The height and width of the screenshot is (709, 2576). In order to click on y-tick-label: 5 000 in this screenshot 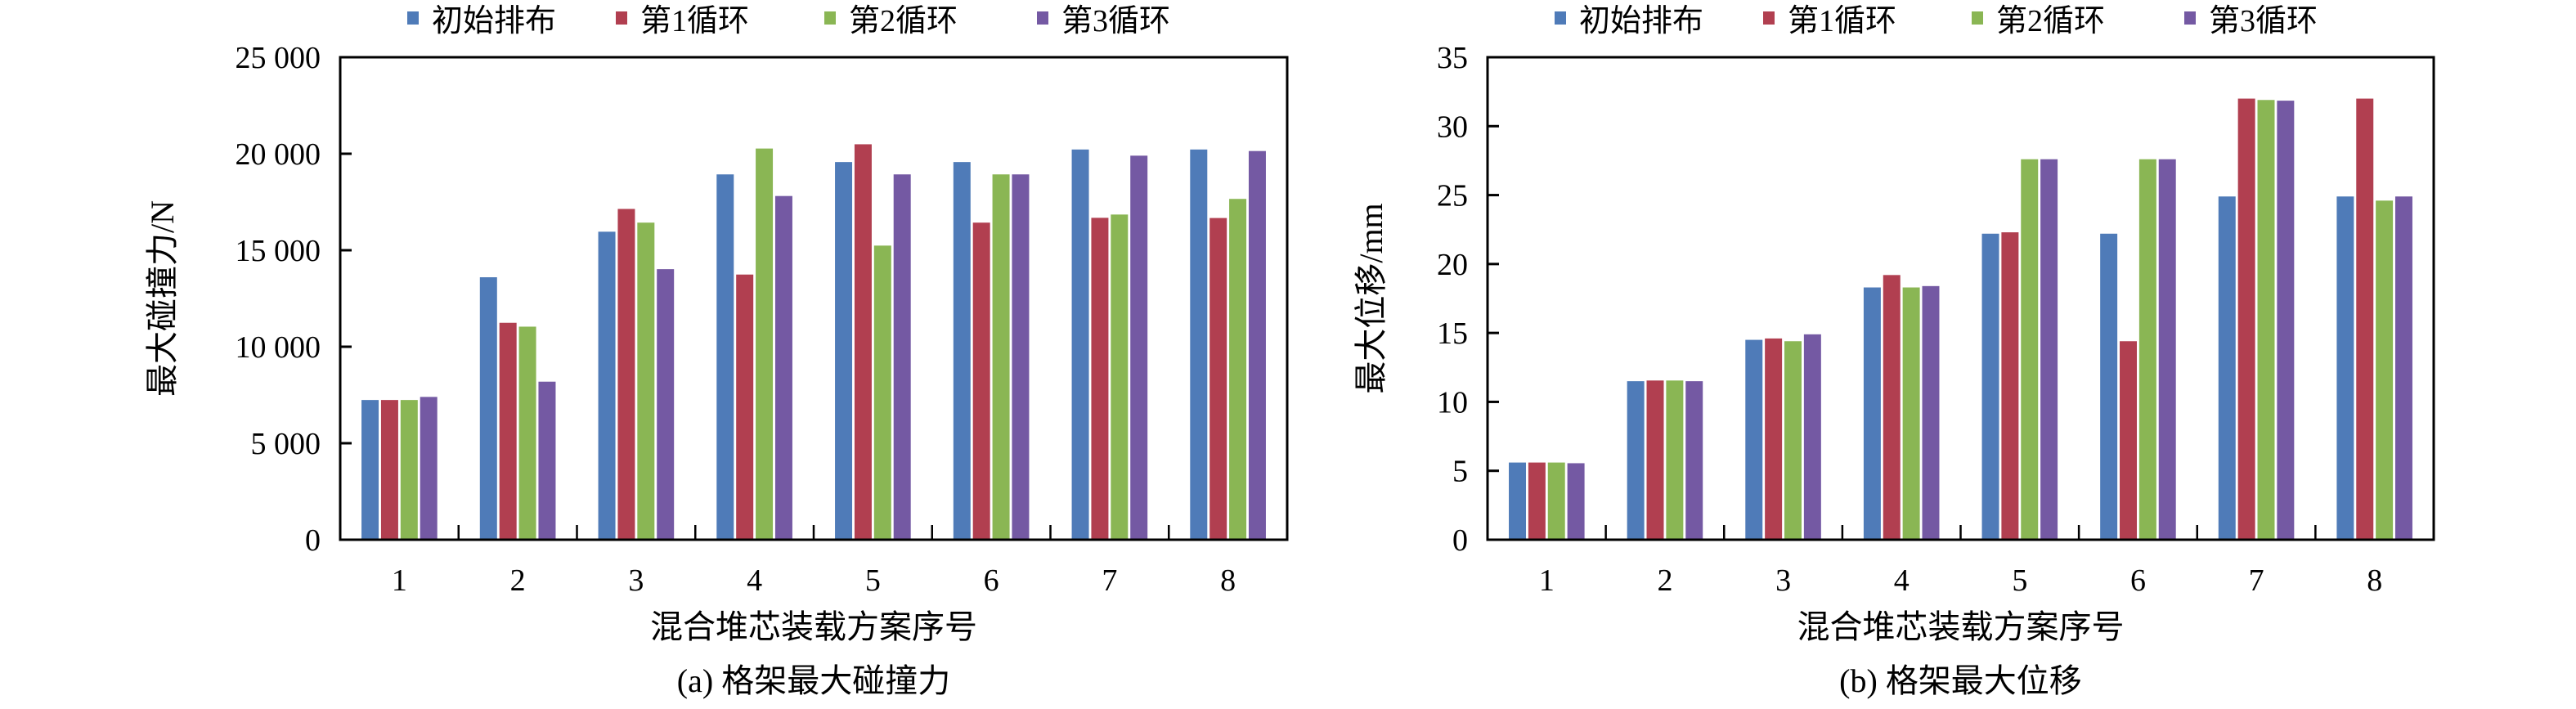, I will do `click(286, 444)`.